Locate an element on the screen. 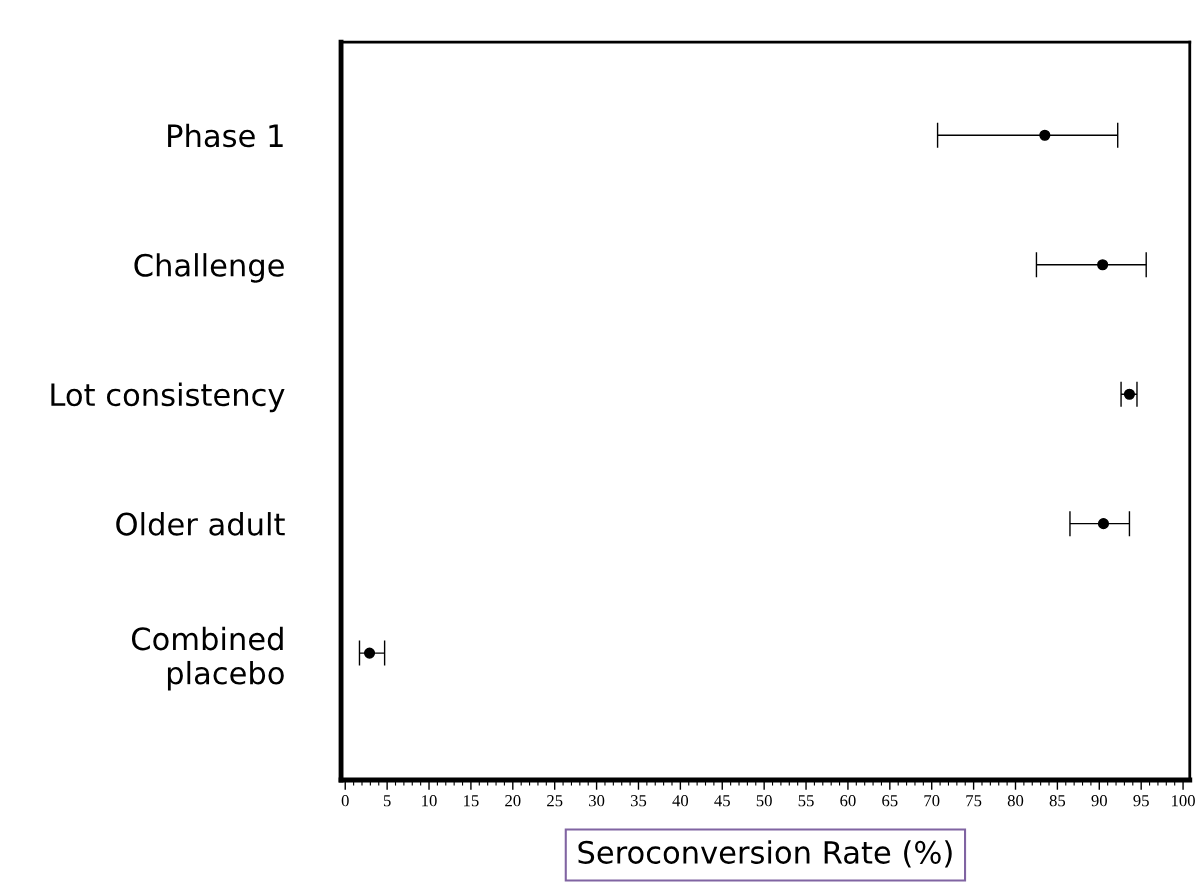 The width and height of the screenshot is (1203, 895). x-tick-label: 40 is located at coordinates (680, 801).